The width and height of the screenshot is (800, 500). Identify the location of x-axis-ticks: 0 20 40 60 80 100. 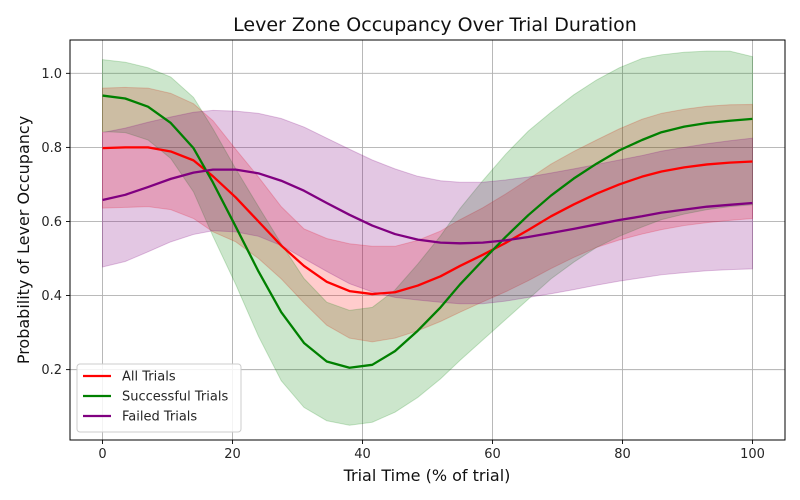
(431, 451).